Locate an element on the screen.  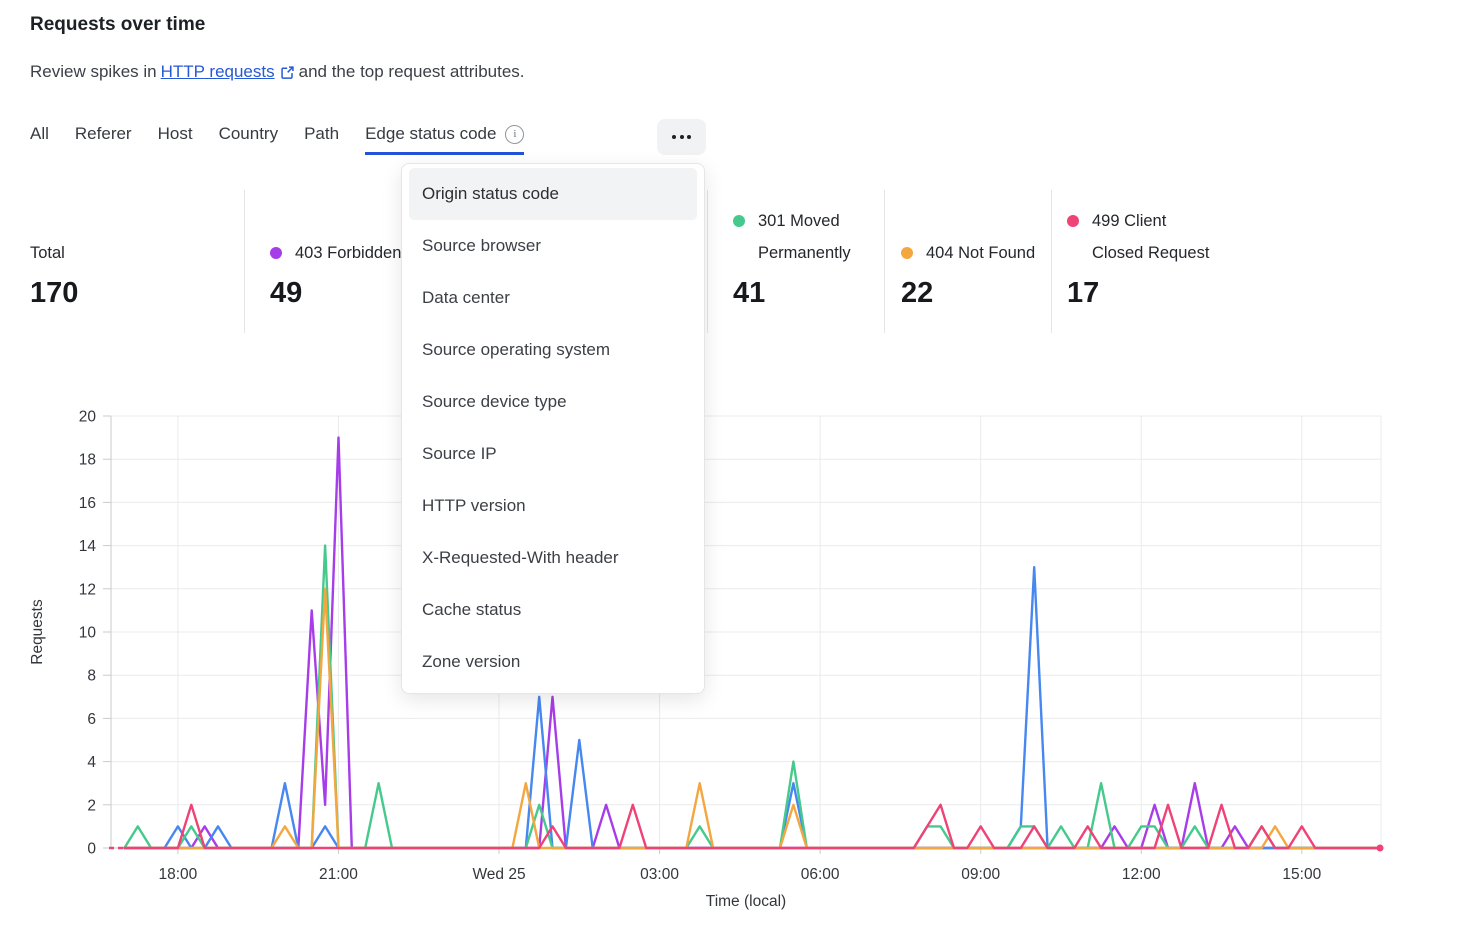
series-line-499-client-closed-request is located at coordinates (753, 826).